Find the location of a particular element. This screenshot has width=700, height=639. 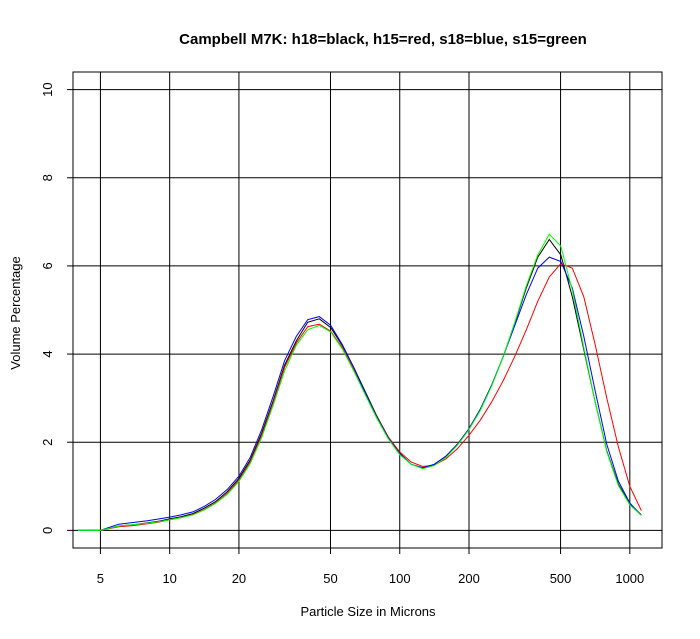

x-tick-label: 10 is located at coordinates (169, 578).